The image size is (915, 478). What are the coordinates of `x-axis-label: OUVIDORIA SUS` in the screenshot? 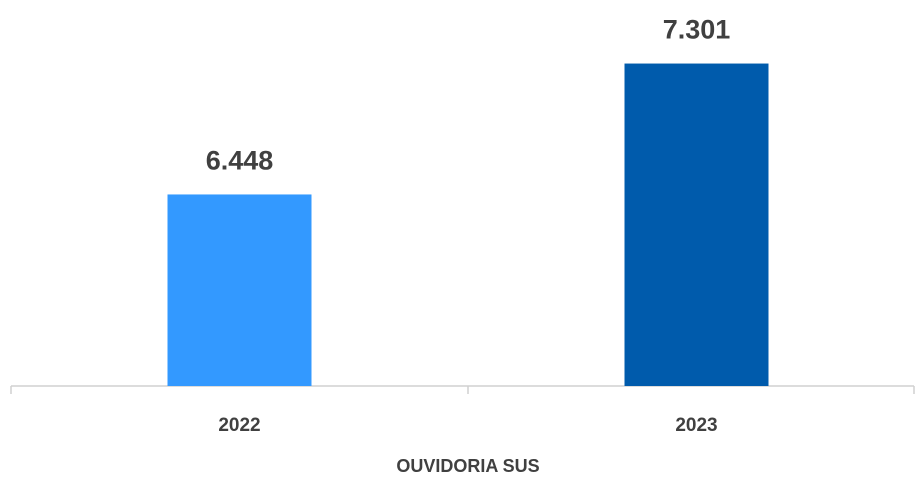 It's located at (467, 466).